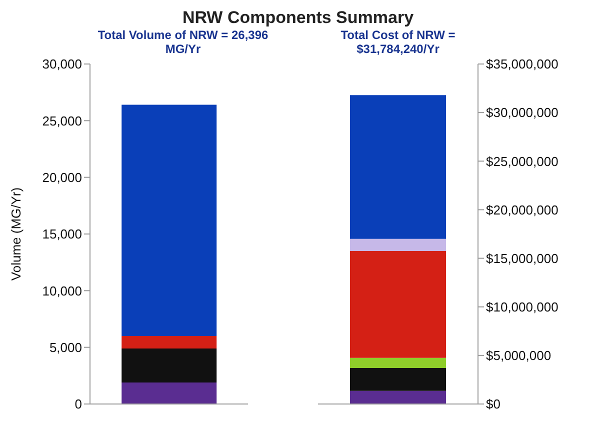 The image size is (596, 424). I want to click on y-tick-label: 10,000, so click(62, 290).